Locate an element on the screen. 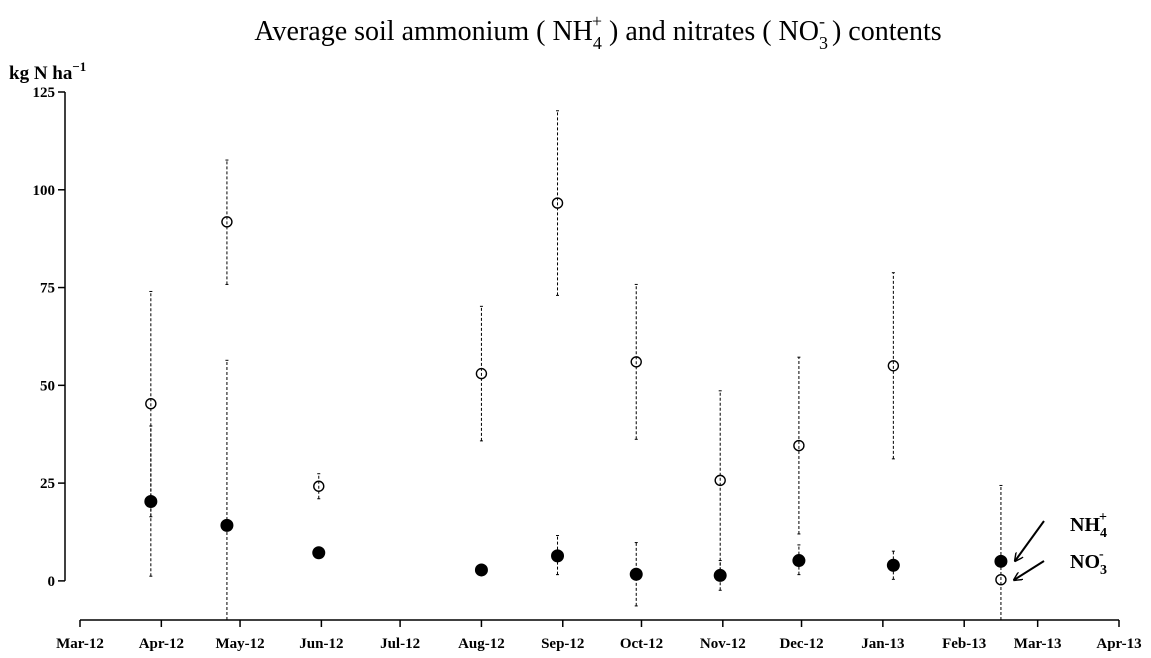 The height and width of the screenshot is (658, 1151). x-tick-label: Apr-13 is located at coordinates (1118, 644).